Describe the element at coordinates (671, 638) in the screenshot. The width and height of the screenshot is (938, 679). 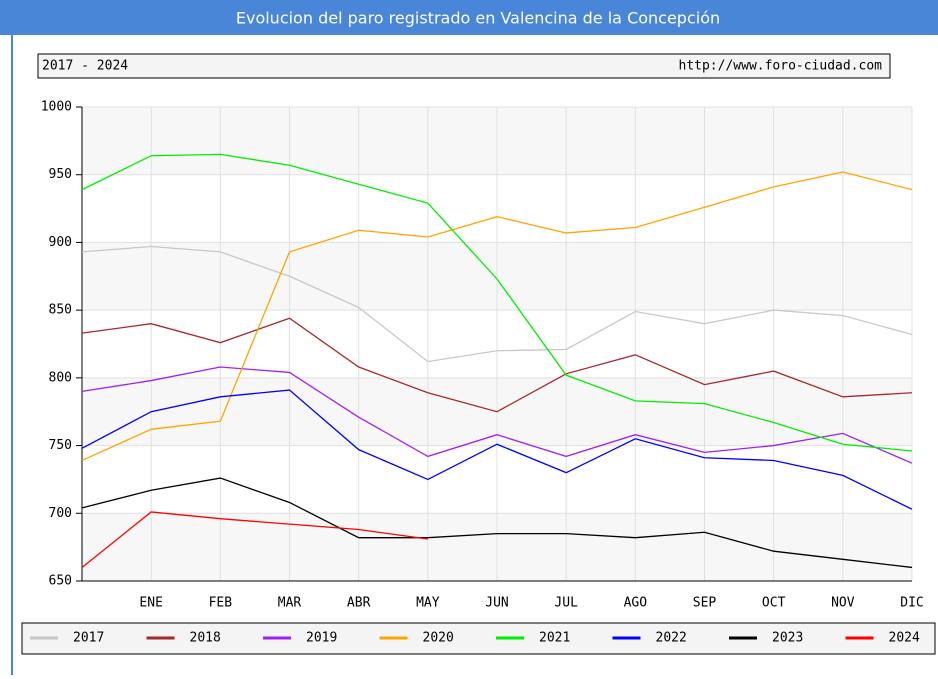
I see `legend-label: 2022` at that location.